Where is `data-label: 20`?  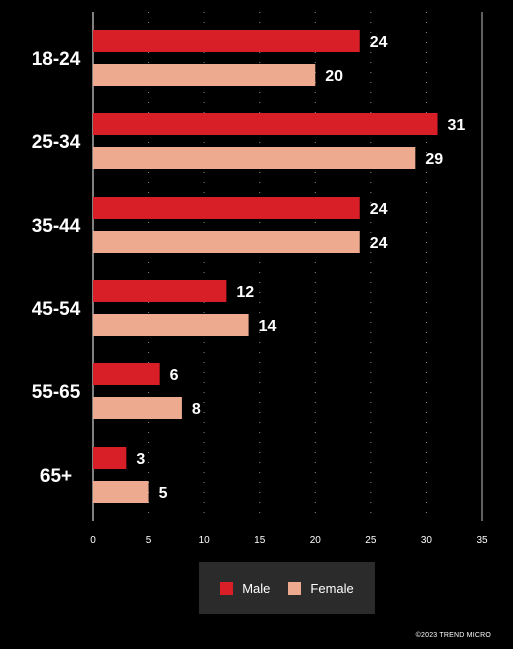
data-label: 20 is located at coordinates (334, 76).